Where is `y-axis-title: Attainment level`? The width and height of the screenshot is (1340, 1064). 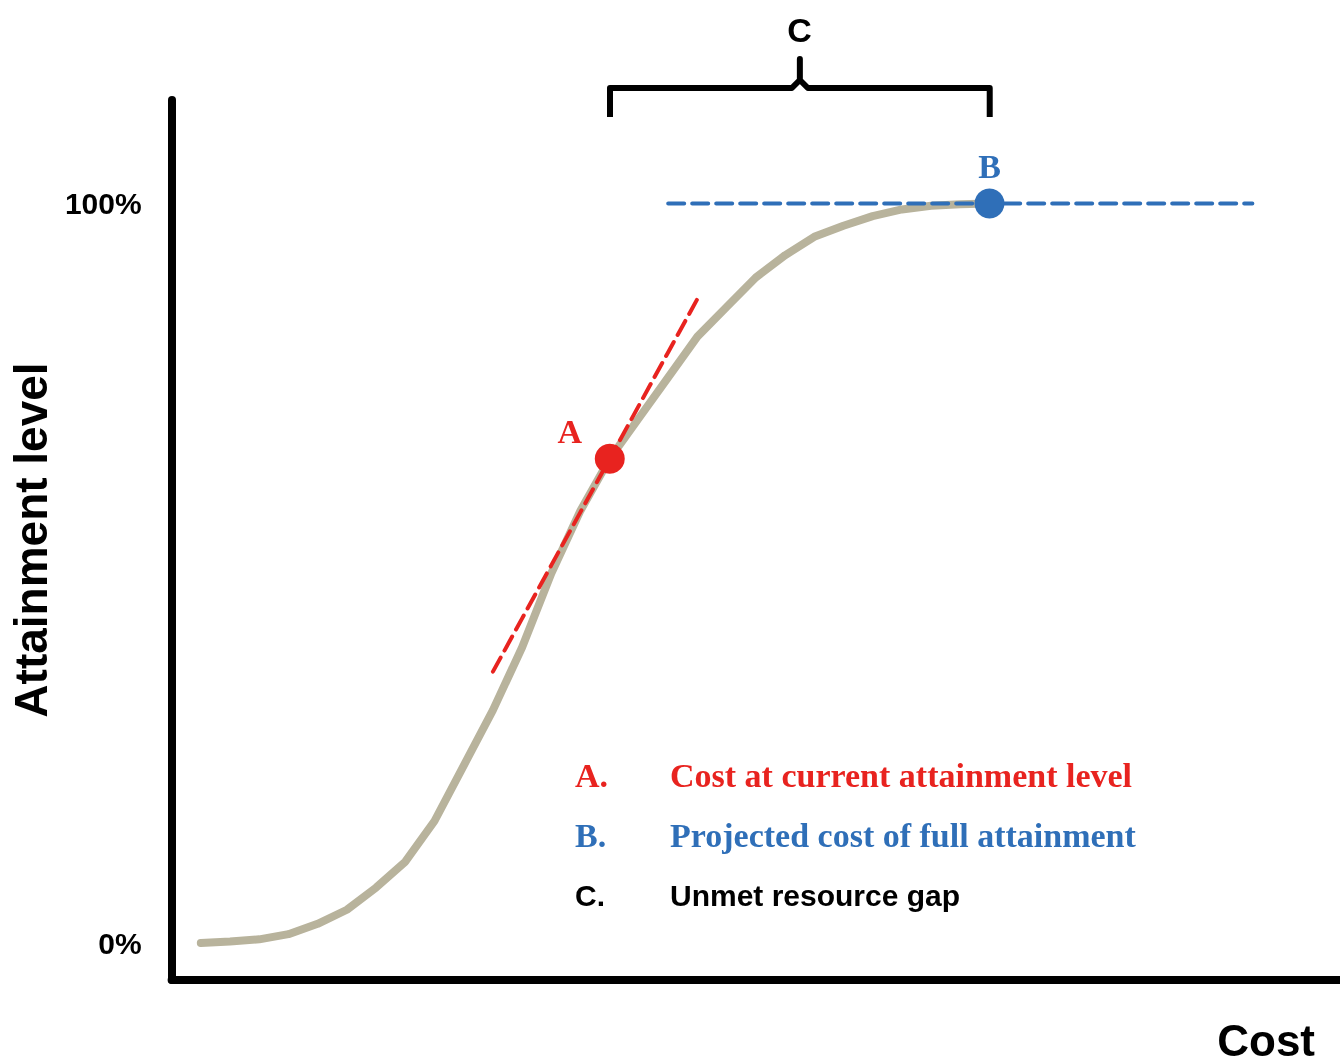
y-axis-title: Attainment level is located at coordinates (31, 540).